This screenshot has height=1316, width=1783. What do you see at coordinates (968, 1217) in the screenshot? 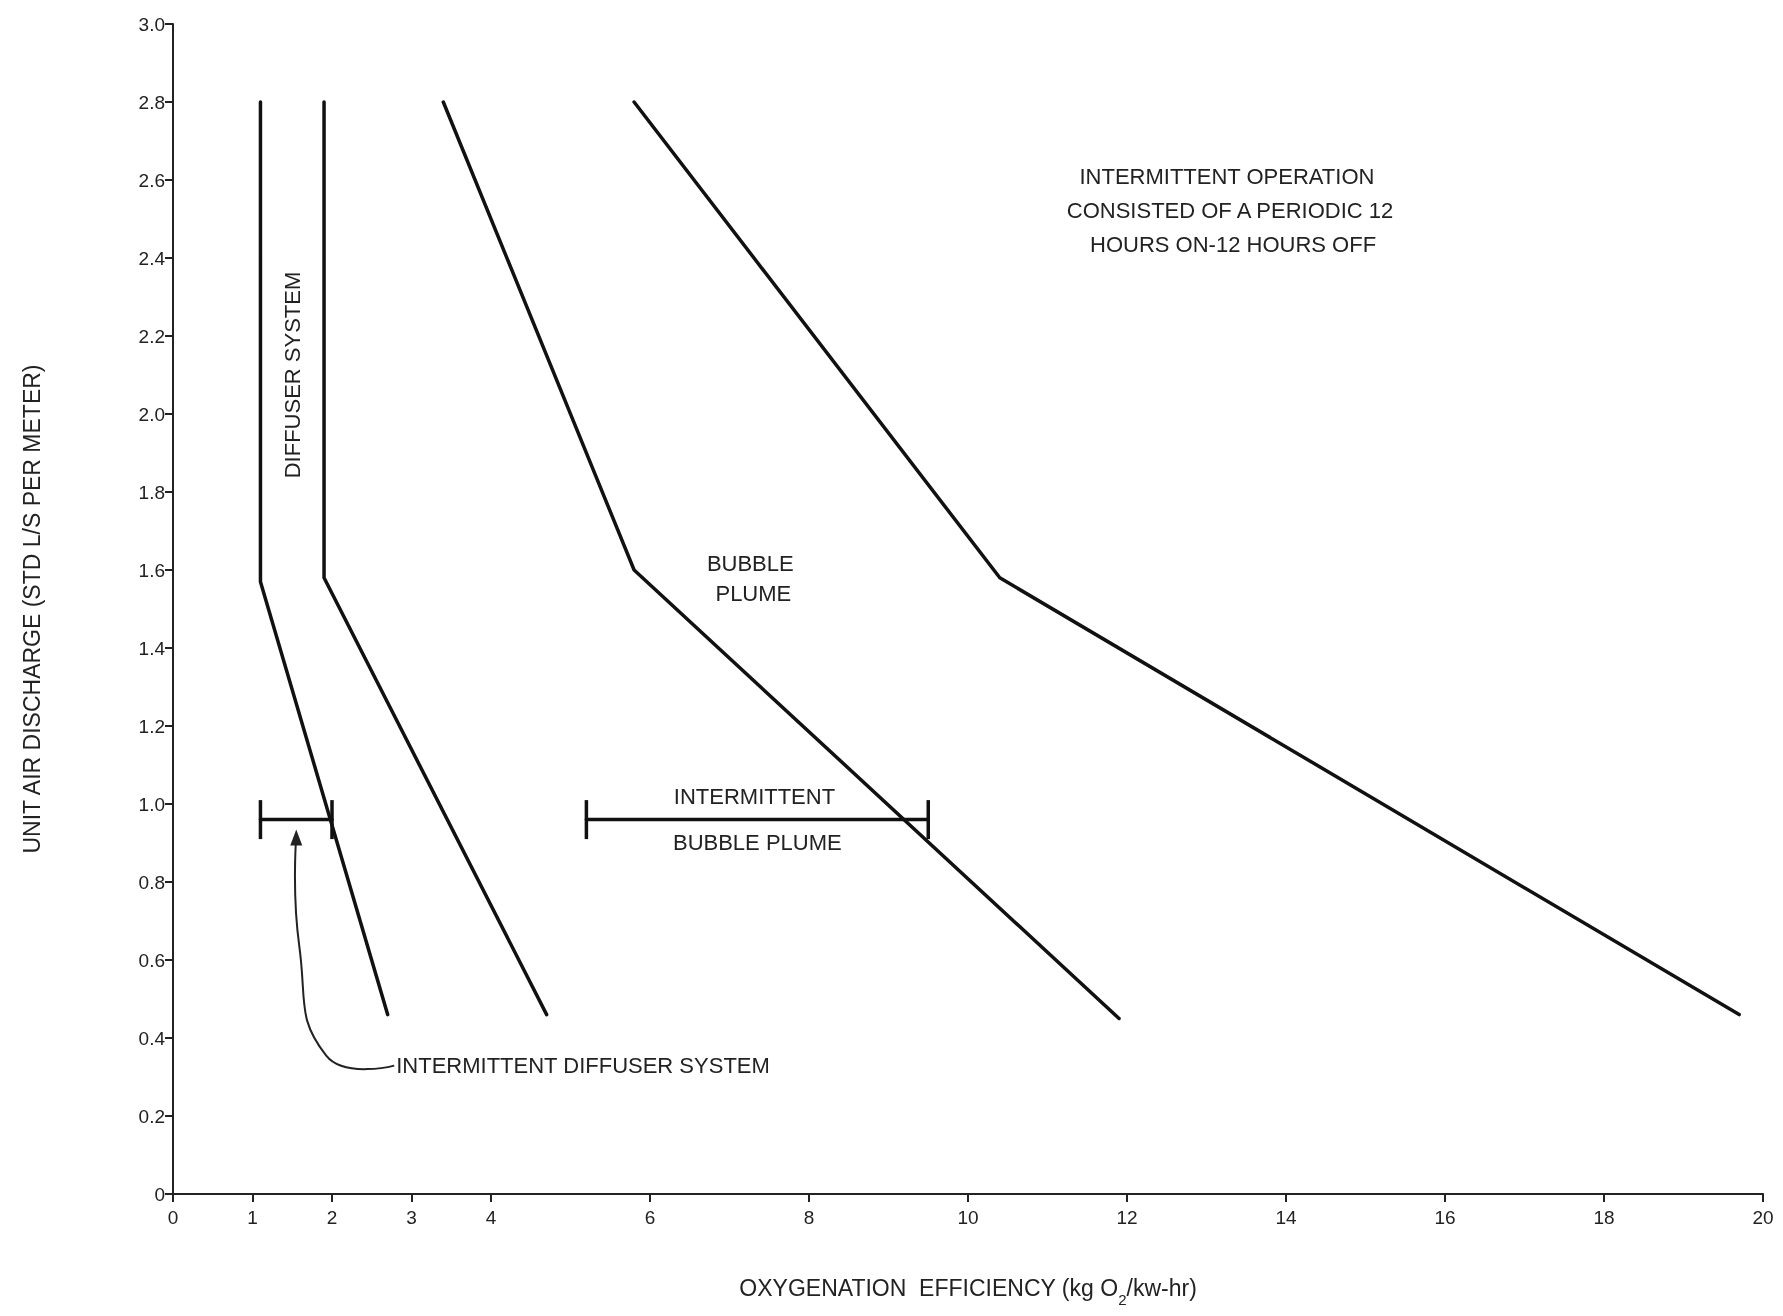
I see `x-tick-label: 10` at bounding box center [968, 1217].